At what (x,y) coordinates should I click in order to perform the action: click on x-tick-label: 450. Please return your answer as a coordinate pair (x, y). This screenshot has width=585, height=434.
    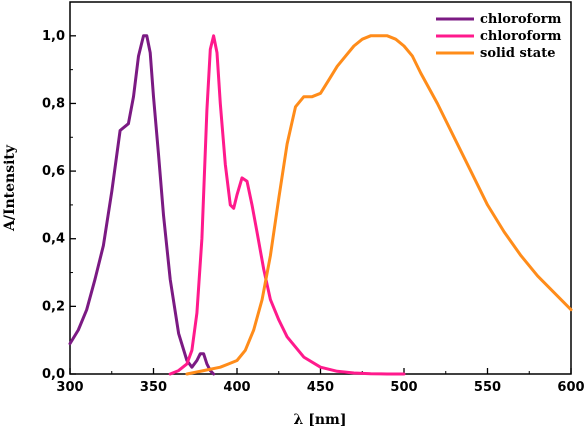
    Looking at the image, I should click on (320, 387).